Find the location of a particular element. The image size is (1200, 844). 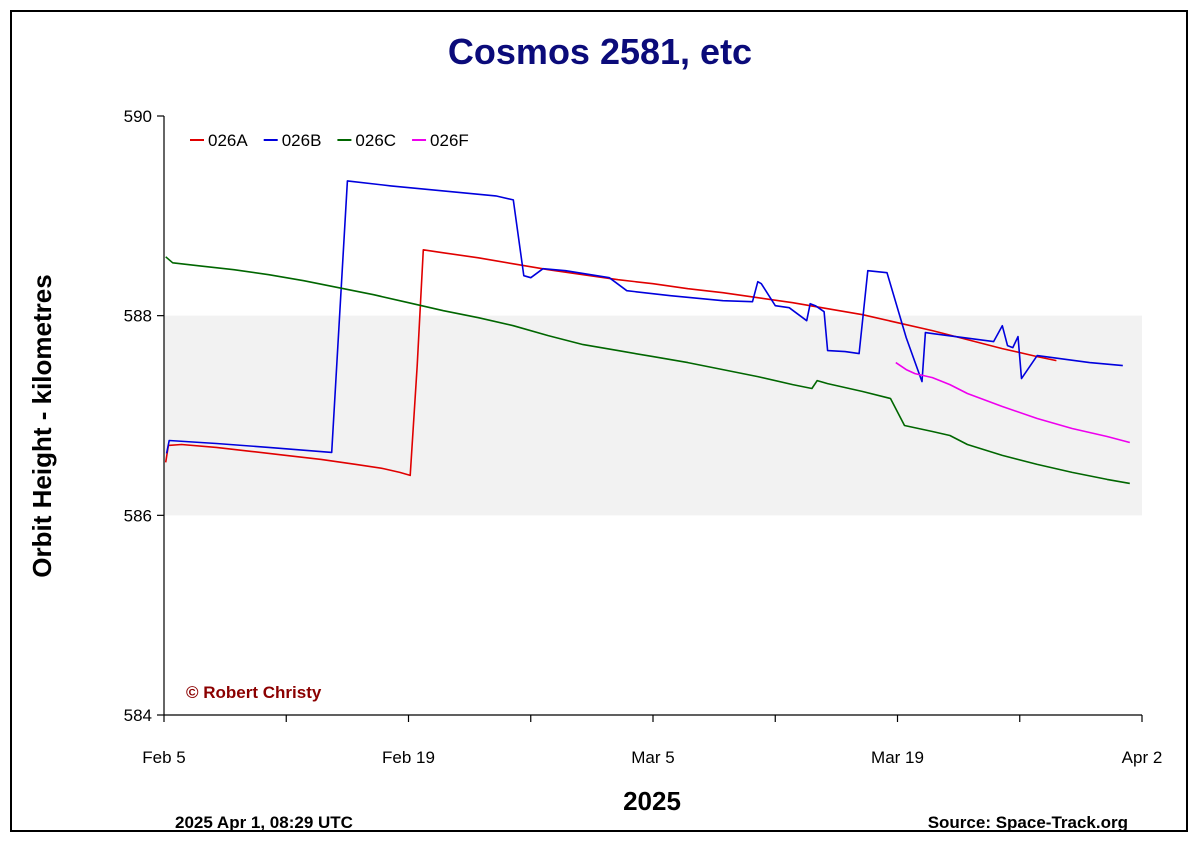

x-axis-title: 2025 is located at coordinates (652, 801).